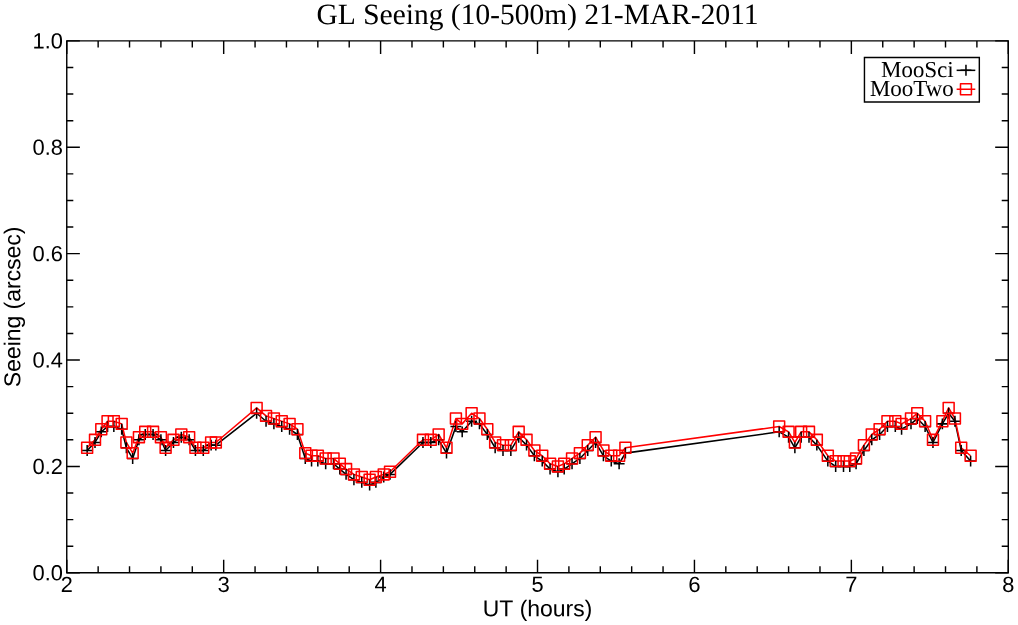 Image resolution: width=1018 pixels, height=625 pixels. What do you see at coordinates (47, 466) in the screenshot?
I see `y-tick-label: 0.2` at bounding box center [47, 466].